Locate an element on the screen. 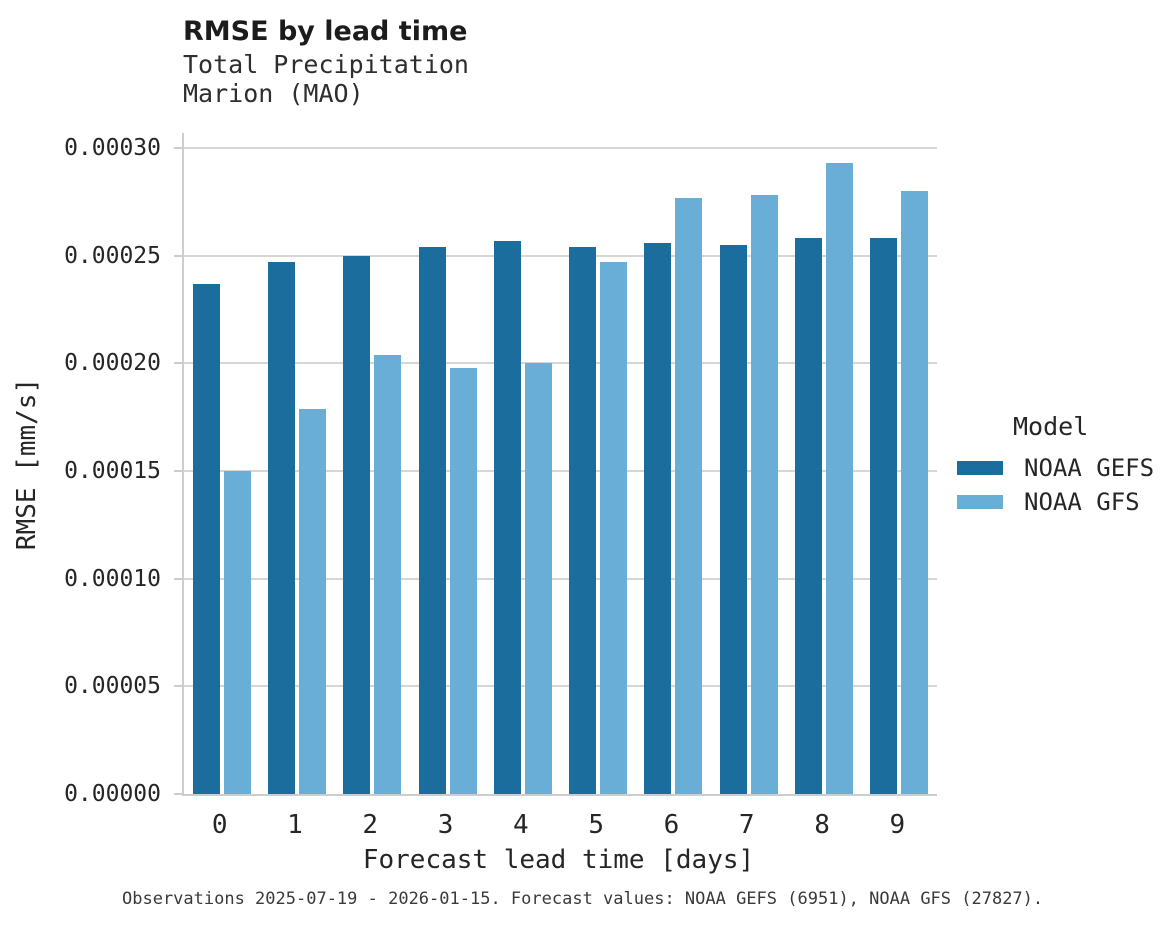  x-tick-label: 6 is located at coordinates (671, 825).